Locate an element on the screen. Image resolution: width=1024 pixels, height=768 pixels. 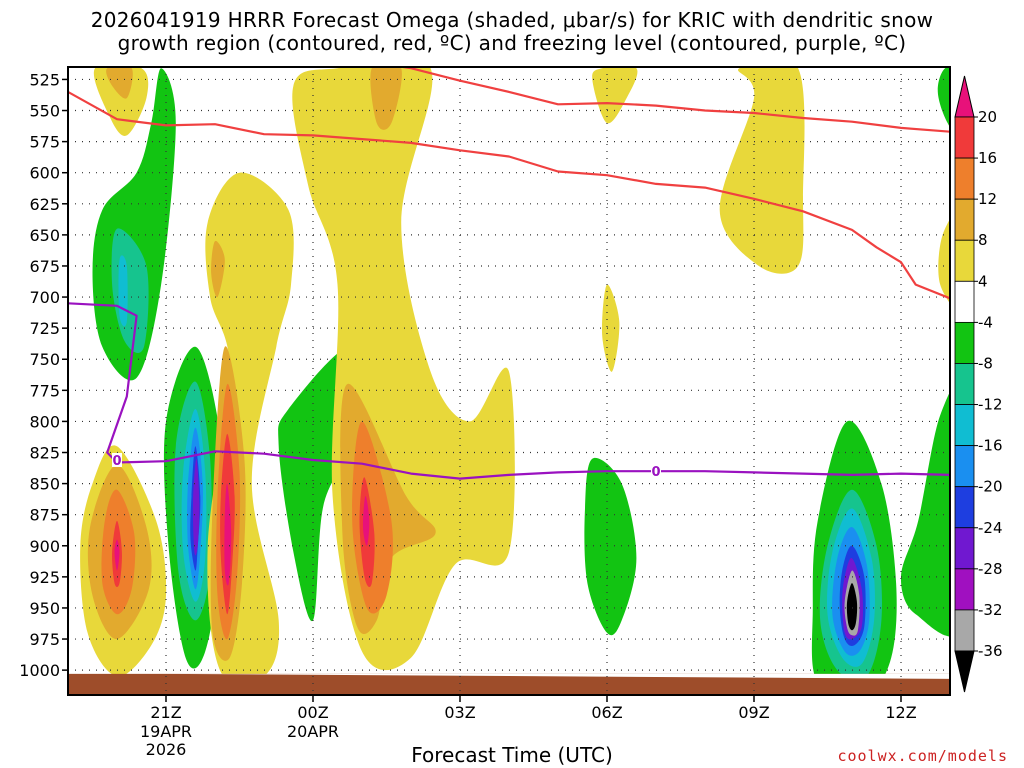
colorbar-label: 12 is located at coordinates (987, 199).